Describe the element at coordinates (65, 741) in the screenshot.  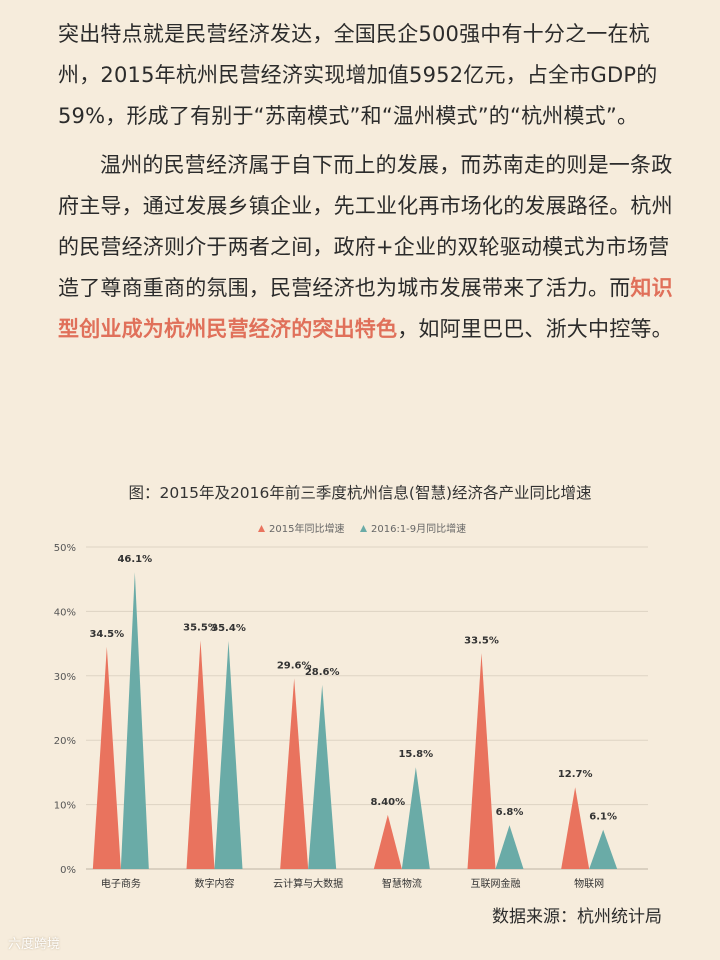
I see `y-tick-label: 20%` at that location.